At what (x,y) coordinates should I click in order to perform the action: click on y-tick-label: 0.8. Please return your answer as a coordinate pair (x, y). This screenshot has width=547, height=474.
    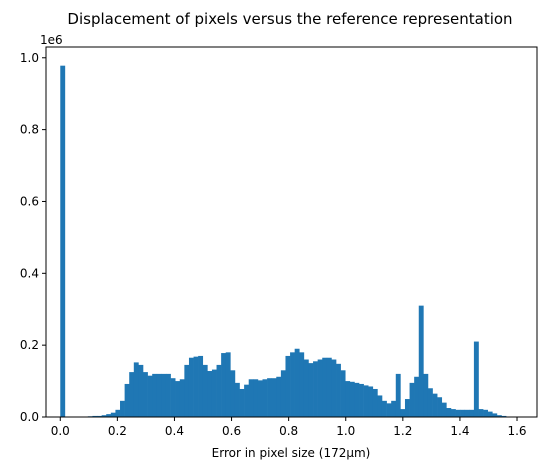
    Looking at the image, I should click on (29, 130).